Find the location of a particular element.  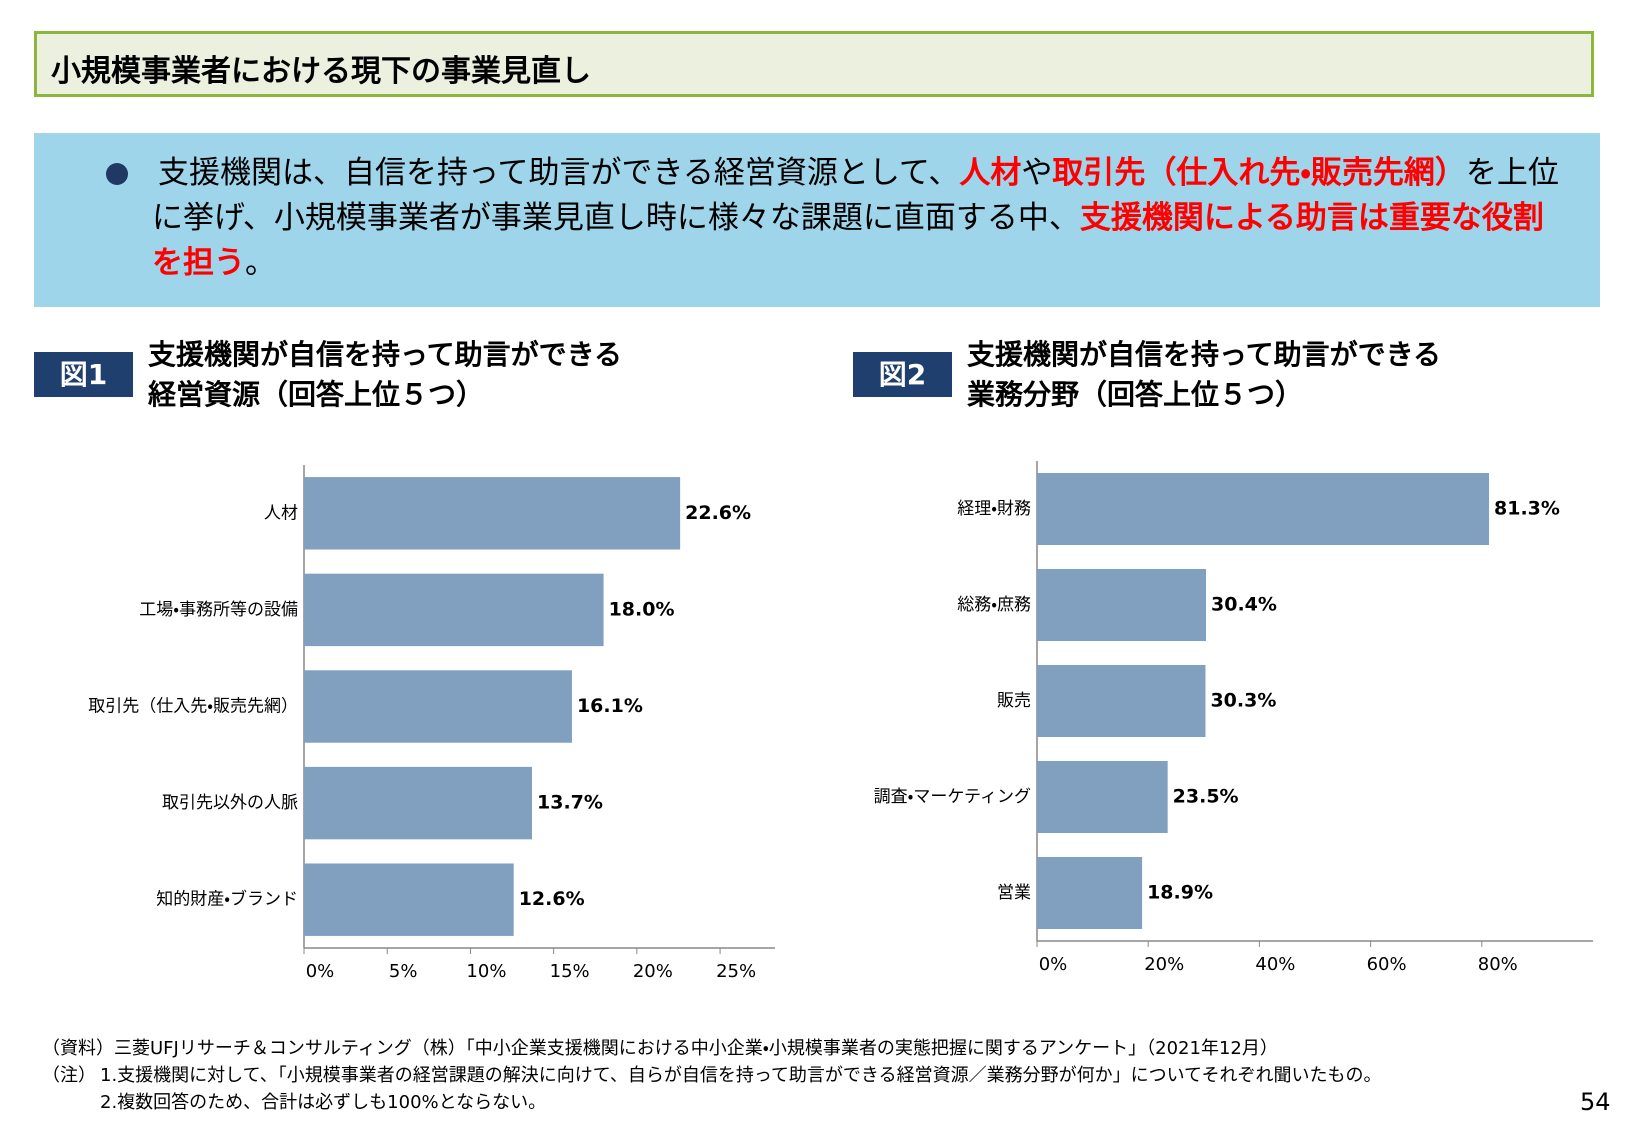

category-label: 取引先（仕入先・販売先網） is located at coordinates (193, 707).